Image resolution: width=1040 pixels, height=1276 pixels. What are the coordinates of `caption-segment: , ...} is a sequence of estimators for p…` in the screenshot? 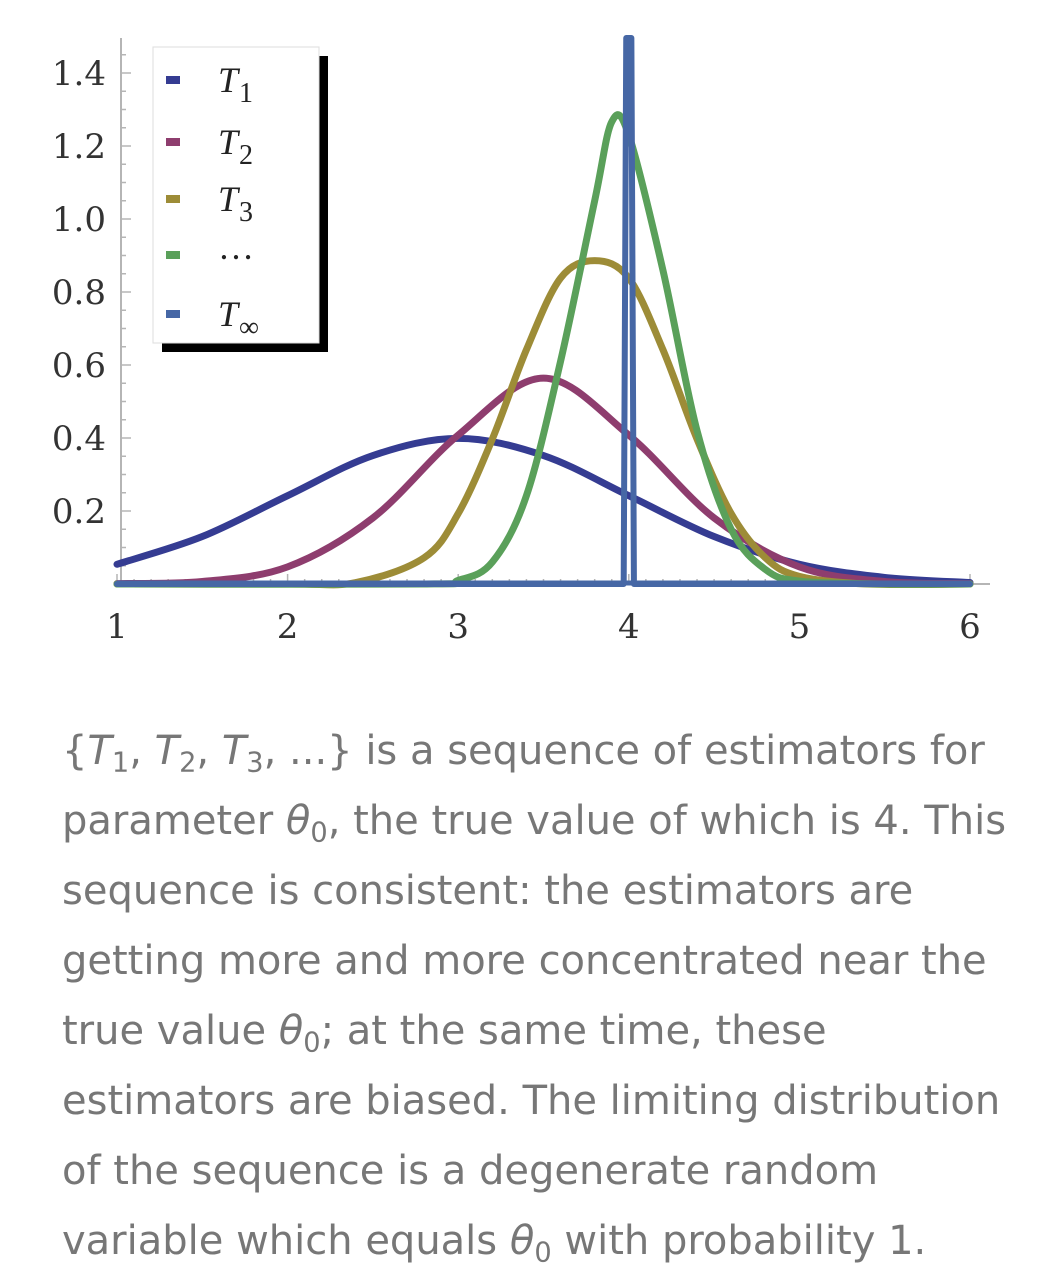 It's located at (530, 786).